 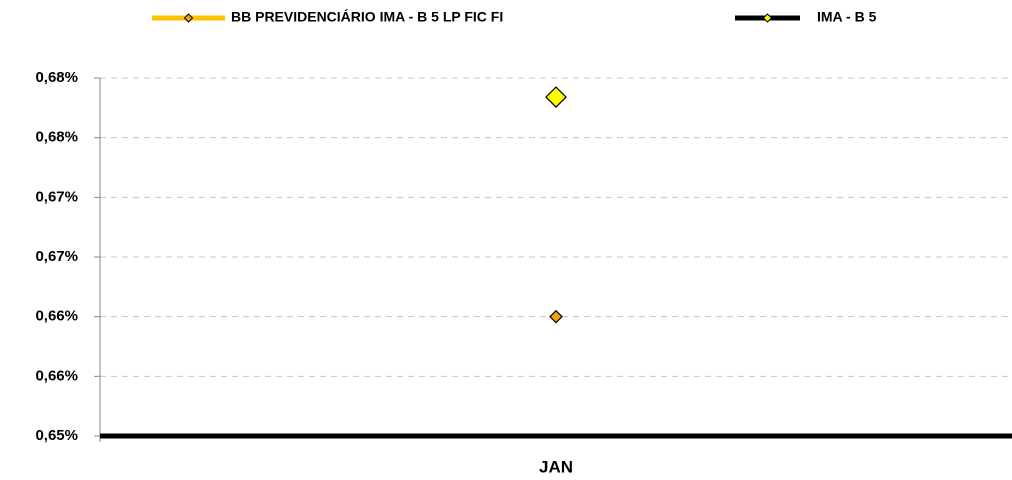 I want to click on x-tick-label: JAN, so click(x=556, y=466).